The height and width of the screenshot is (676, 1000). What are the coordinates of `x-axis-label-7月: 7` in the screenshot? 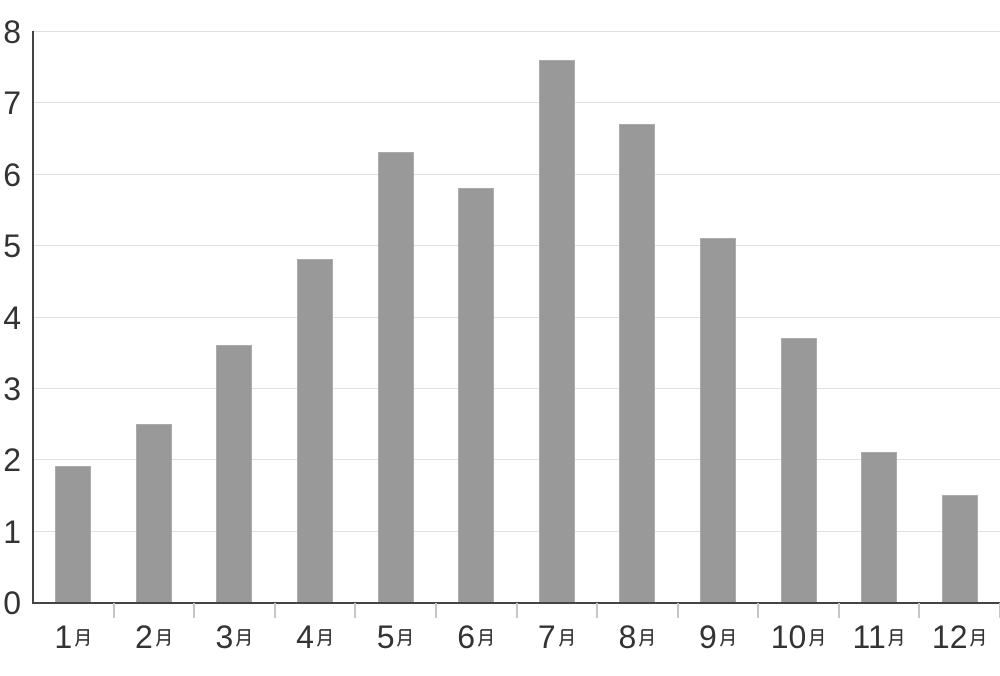 It's located at (557, 637).